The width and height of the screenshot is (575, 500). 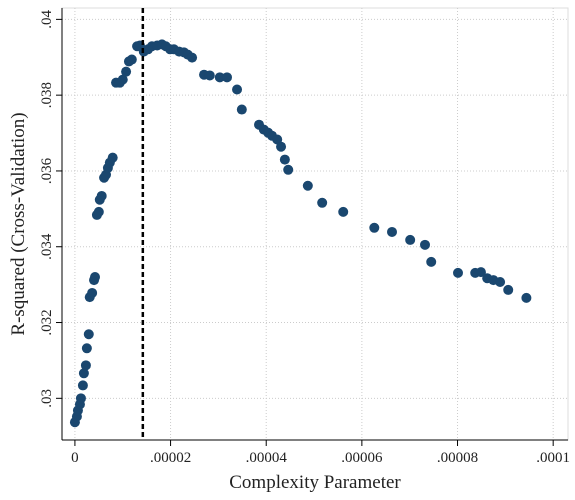 What do you see at coordinates (47, 322) in the screenshot?
I see `y-tick-label: .032` at bounding box center [47, 322].